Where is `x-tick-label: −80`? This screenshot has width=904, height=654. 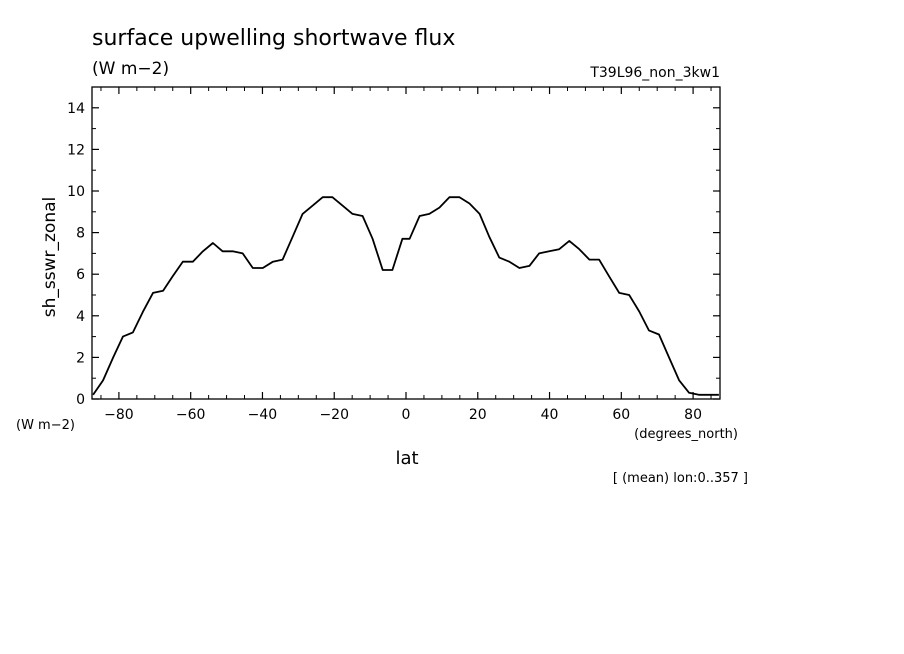 x-tick-label: −80 is located at coordinates (119, 415).